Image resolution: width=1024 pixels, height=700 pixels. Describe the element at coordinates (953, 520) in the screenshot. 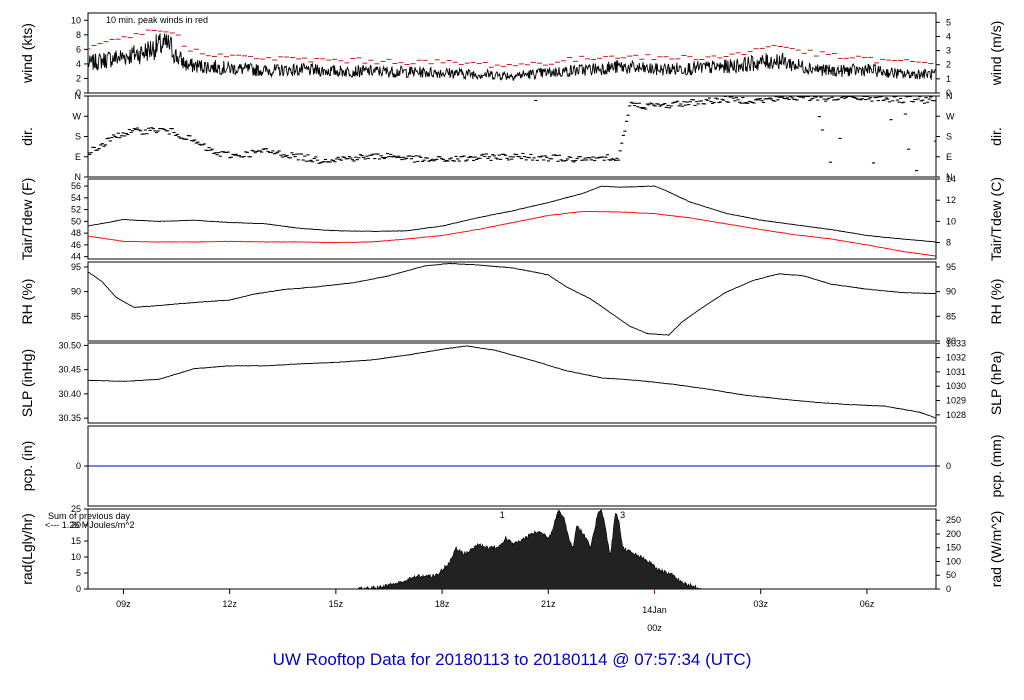

I see `rad-ytick-label-right: 250` at that location.